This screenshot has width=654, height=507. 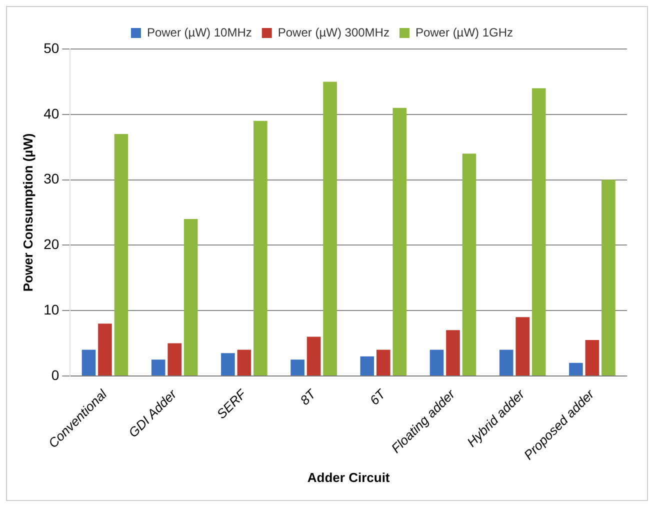 What do you see at coordinates (52, 178) in the screenshot?
I see `y-tick-label: 30` at bounding box center [52, 178].